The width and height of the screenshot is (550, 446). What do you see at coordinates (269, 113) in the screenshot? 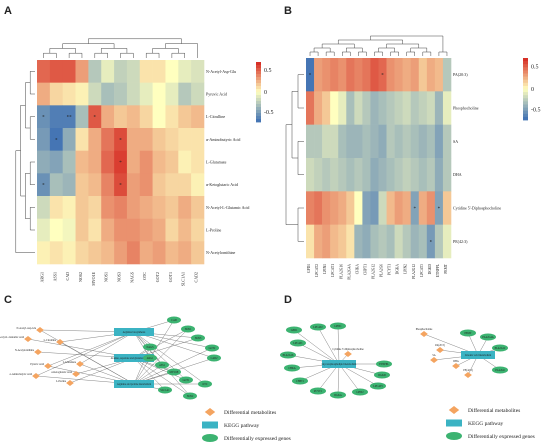
I see `colorbar-a-label-low: -0.5` at bounding box center [269, 113].